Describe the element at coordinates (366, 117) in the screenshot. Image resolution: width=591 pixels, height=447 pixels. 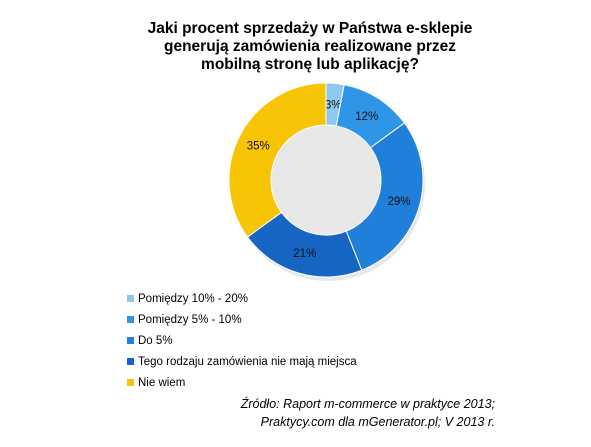
I see `data-label: 12%` at that location.